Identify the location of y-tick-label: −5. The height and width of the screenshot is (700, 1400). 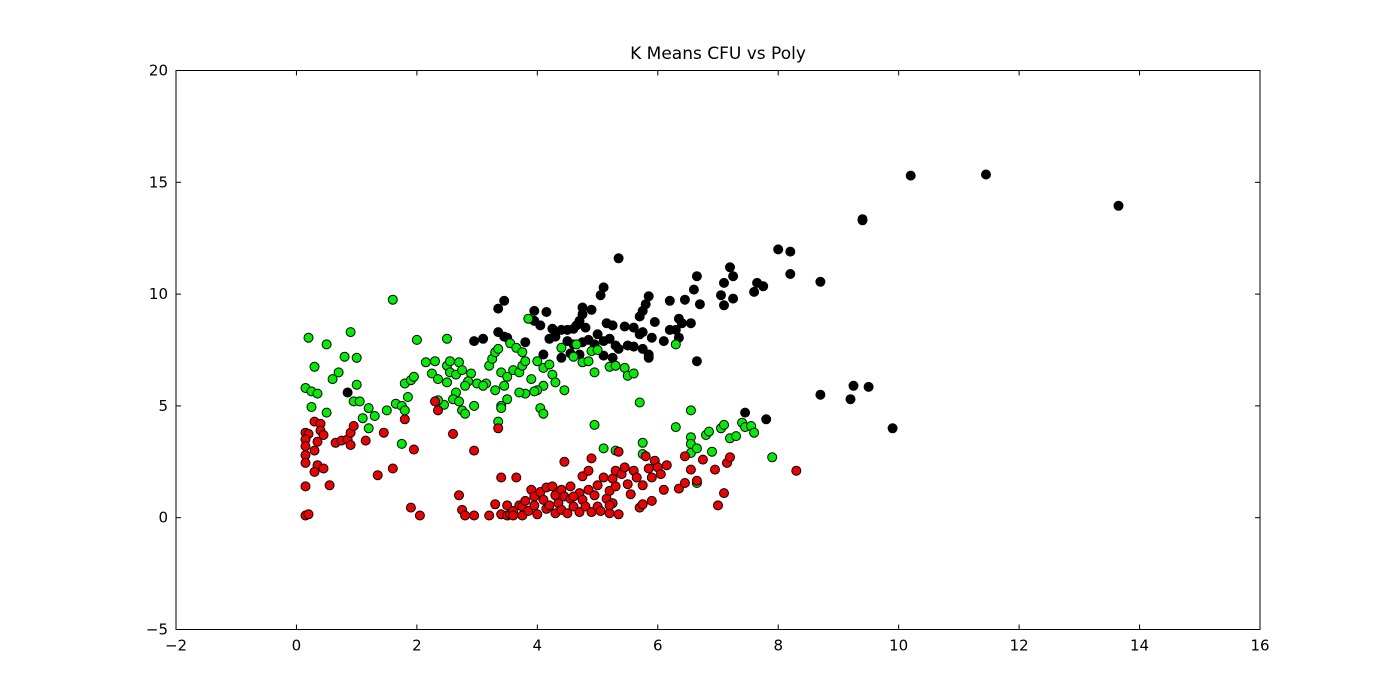
(157, 630).